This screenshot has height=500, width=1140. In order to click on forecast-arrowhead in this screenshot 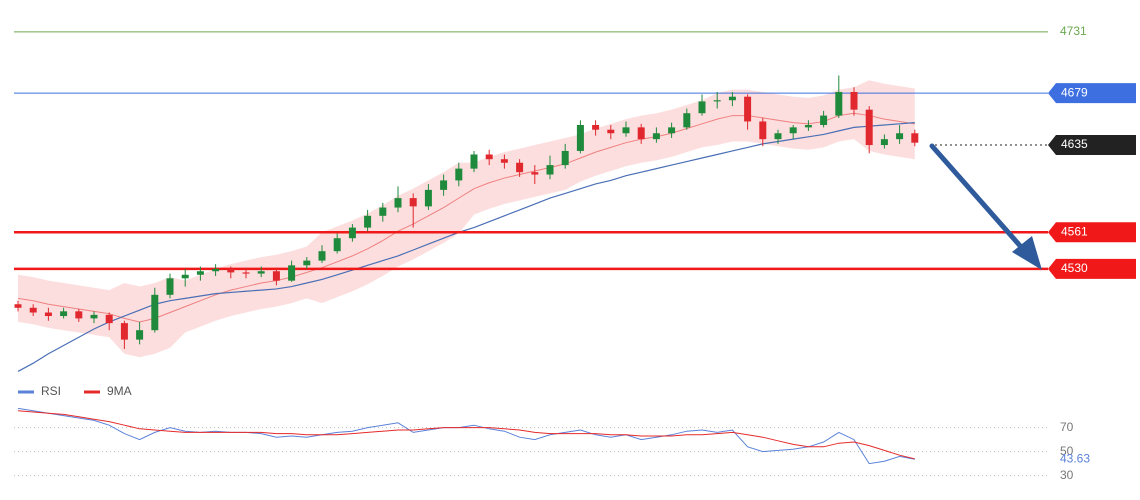, I will do `click(1027, 253)`.